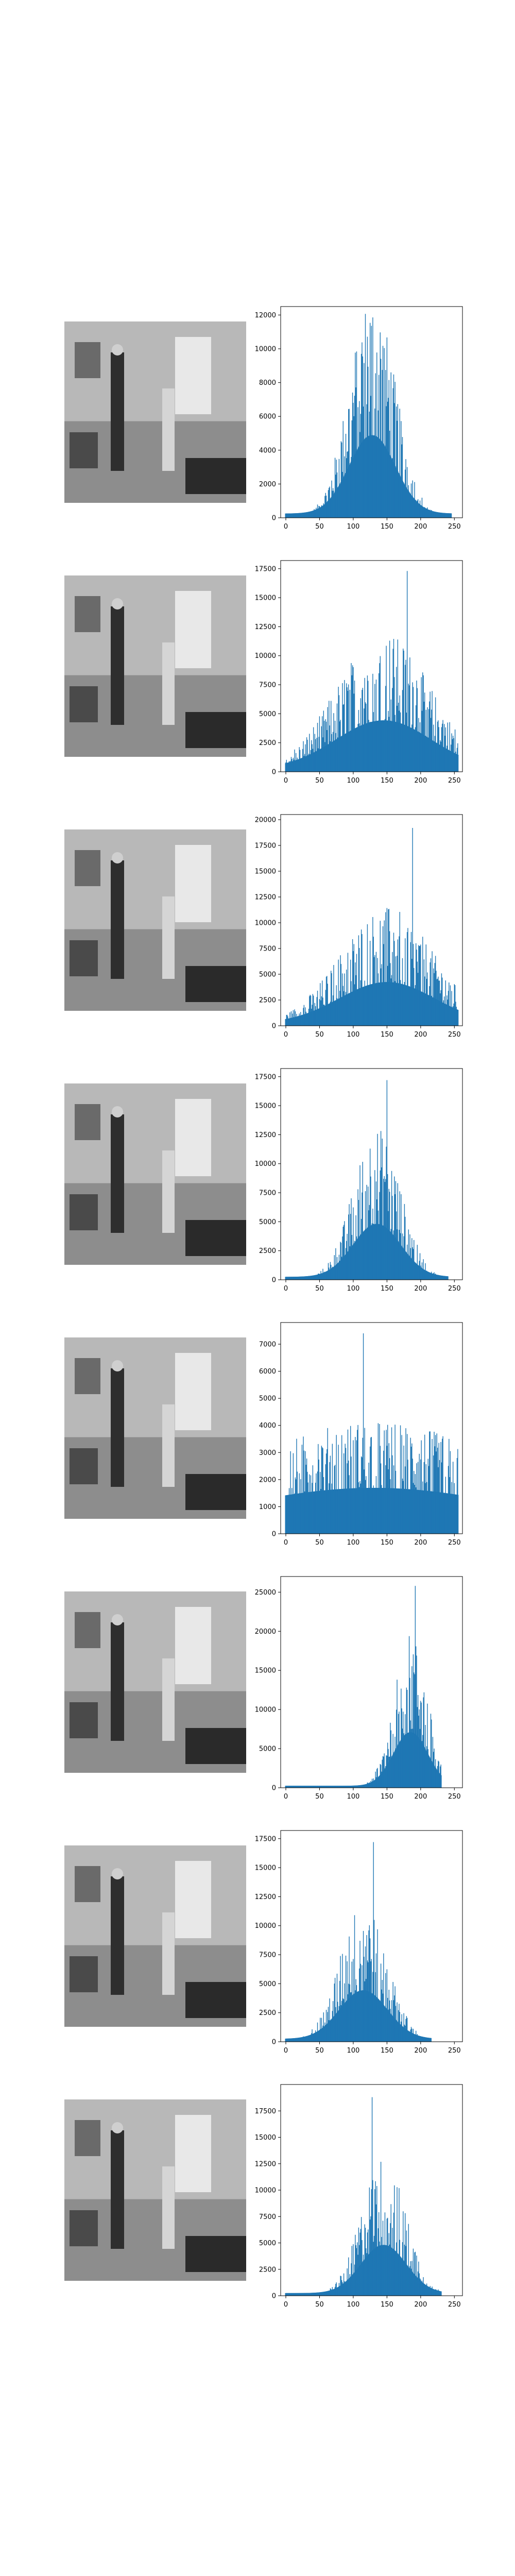 The height and width of the screenshot is (2576, 515). I want to click on y-tick-label: 10000, so click(265, 1710).